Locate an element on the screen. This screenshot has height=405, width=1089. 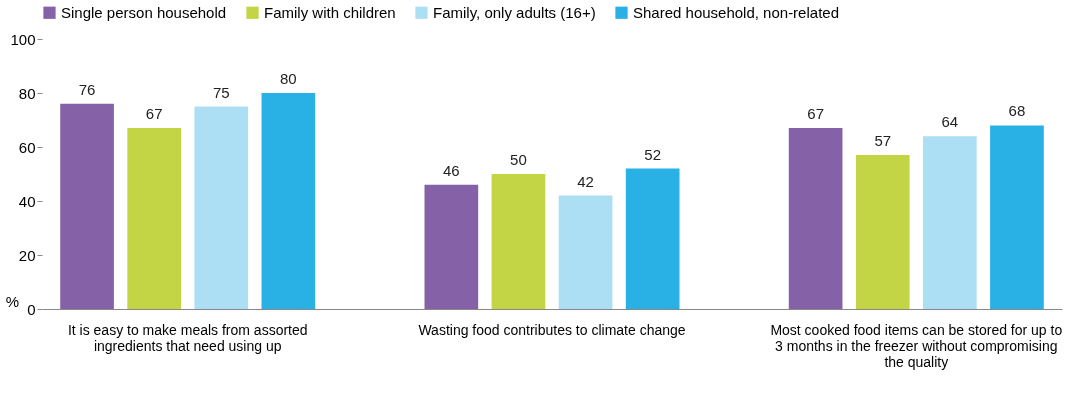
data-label: 52 is located at coordinates (652, 154).